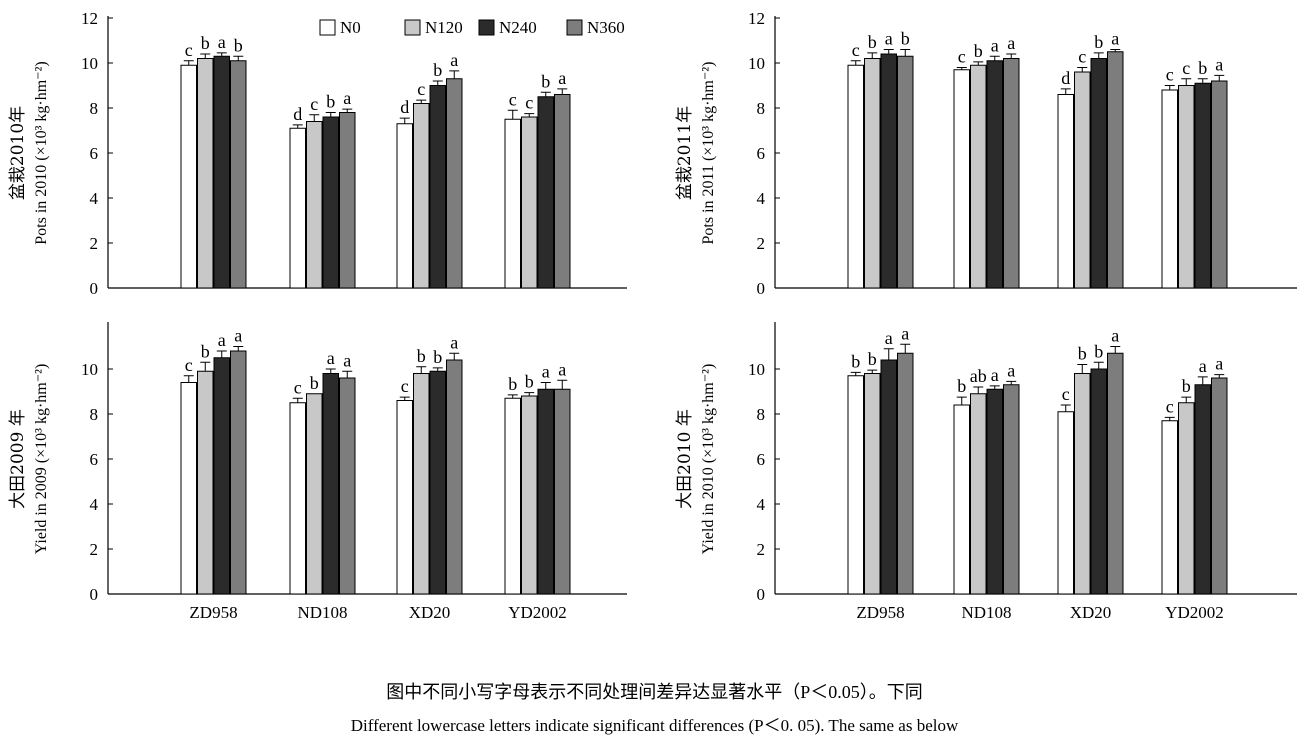  I want to click on bar-N240-YD2002, so click(545, 491).